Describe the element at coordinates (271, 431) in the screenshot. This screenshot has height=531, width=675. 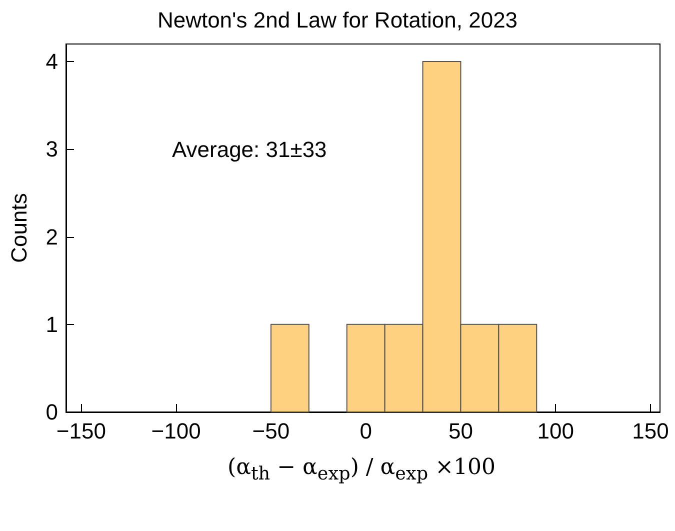
I see `x-tick-label: −50` at that location.